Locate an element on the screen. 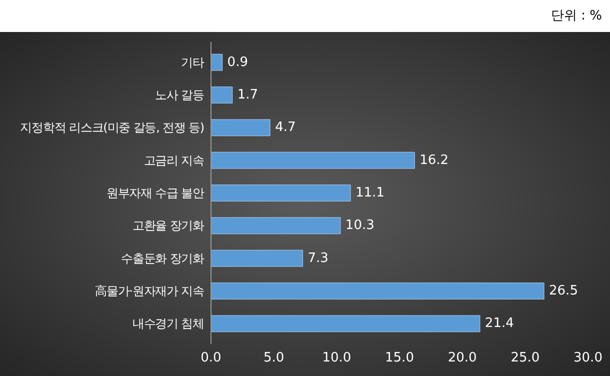 This screenshot has height=376, width=610. tick-label: 0.0 is located at coordinates (211, 358).